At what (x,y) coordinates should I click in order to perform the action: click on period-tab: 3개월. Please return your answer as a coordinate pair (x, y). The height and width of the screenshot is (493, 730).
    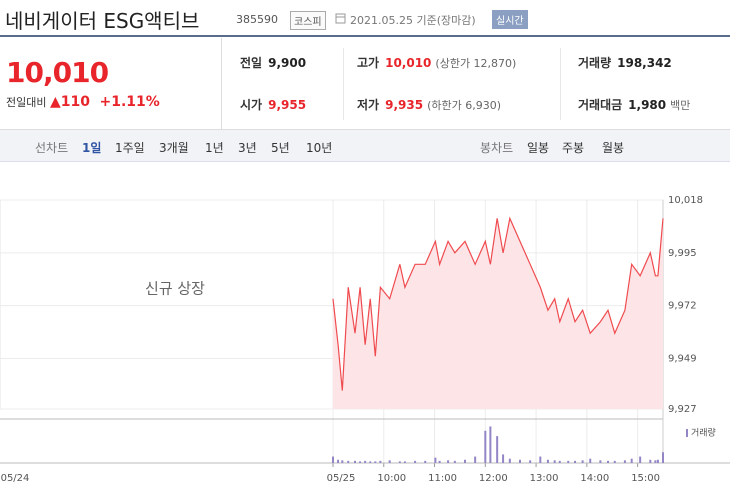
    Looking at the image, I should click on (174, 148).